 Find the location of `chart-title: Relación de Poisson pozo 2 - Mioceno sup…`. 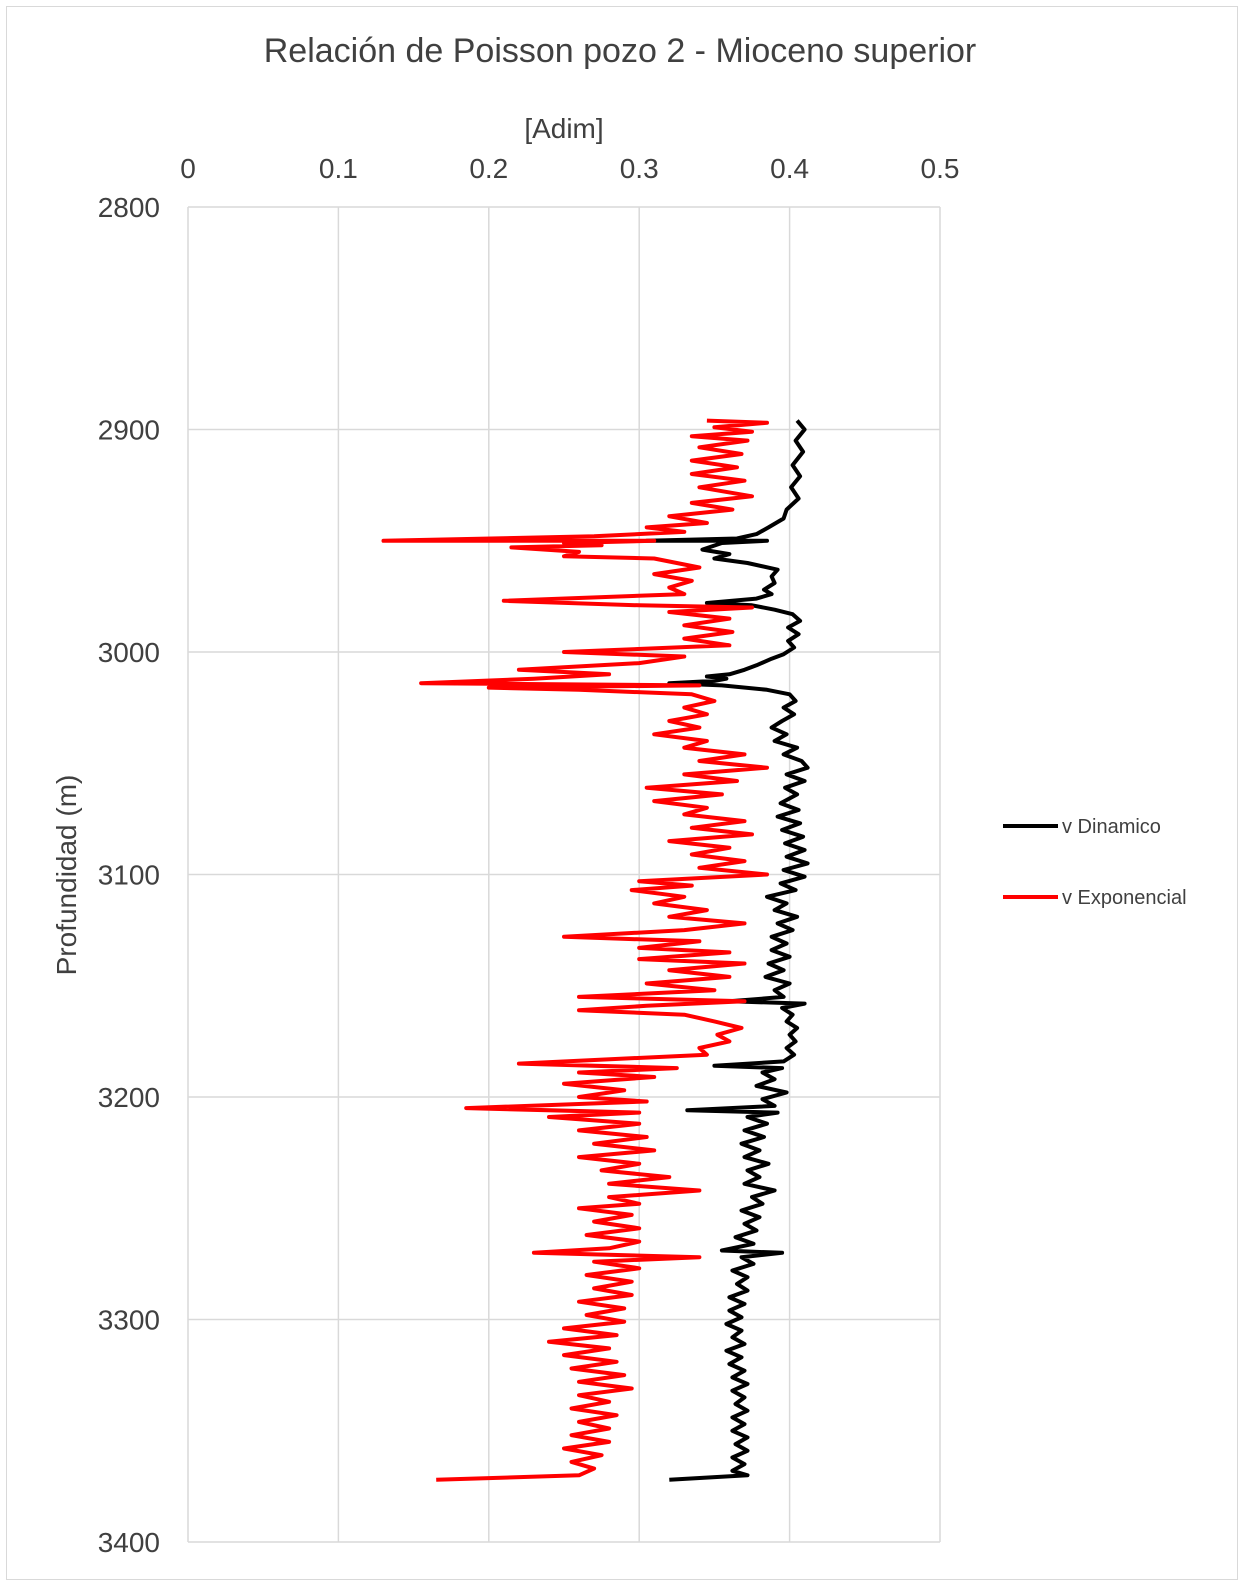

chart-title: Relación de Poisson pozo 2 - Mioceno sup… is located at coordinates (620, 51).